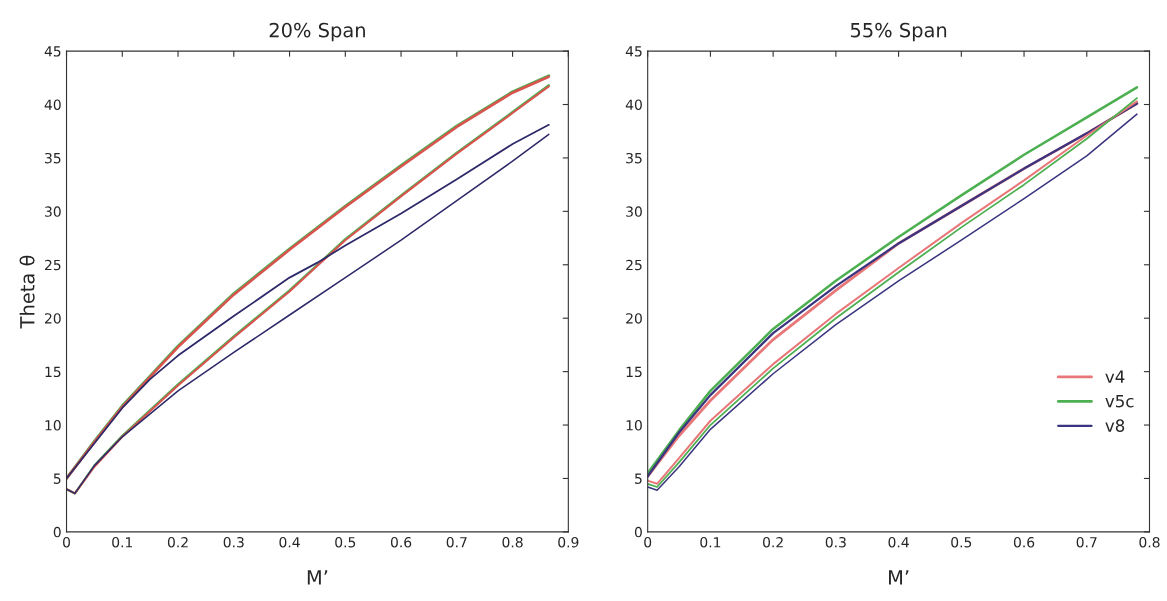  What do you see at coordinates (1115, 425) in the screenshot?
I see `legend-label: v8` at bounding box center [1115, 425].